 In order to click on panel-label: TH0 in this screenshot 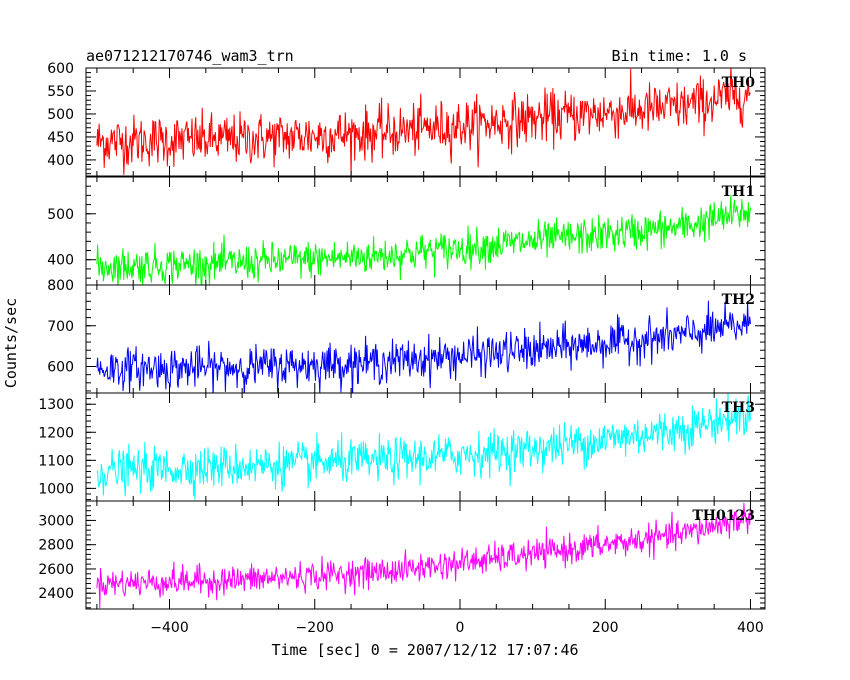, I will do `click(739, 83)`.